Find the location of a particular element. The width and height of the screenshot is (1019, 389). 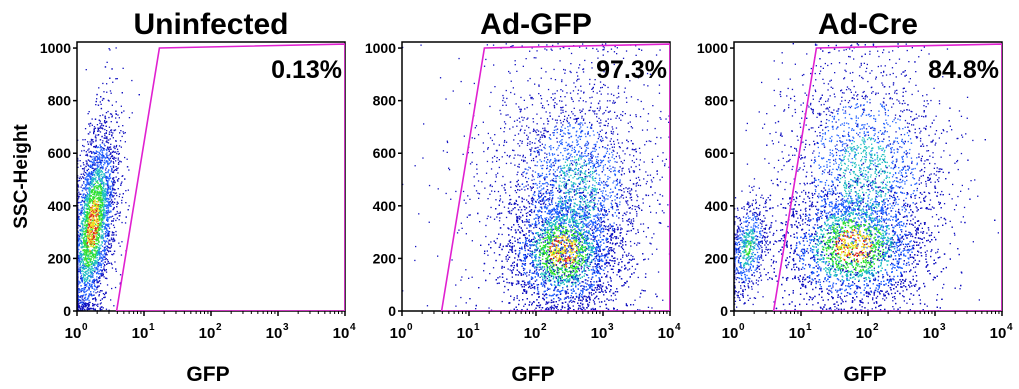

gate-percentage: 84.8% is located at coordinates (963, 70).